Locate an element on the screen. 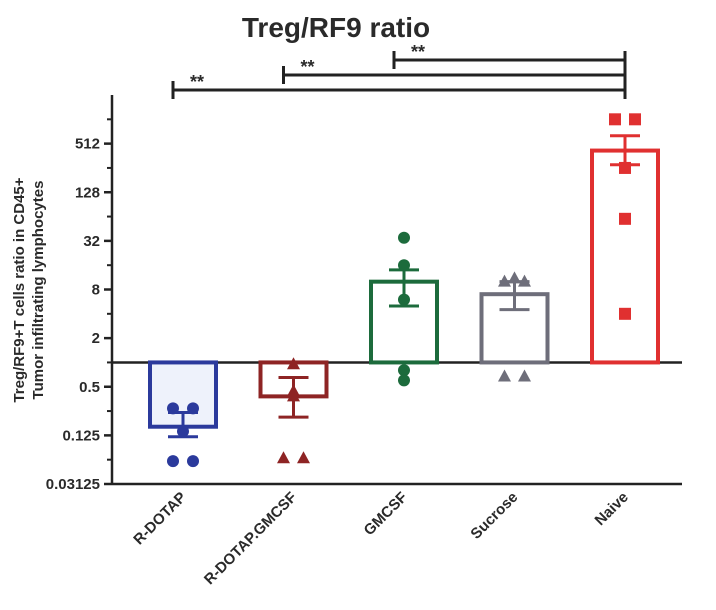  y-tick-label: 0.5 is located at coordinates (89, 387).